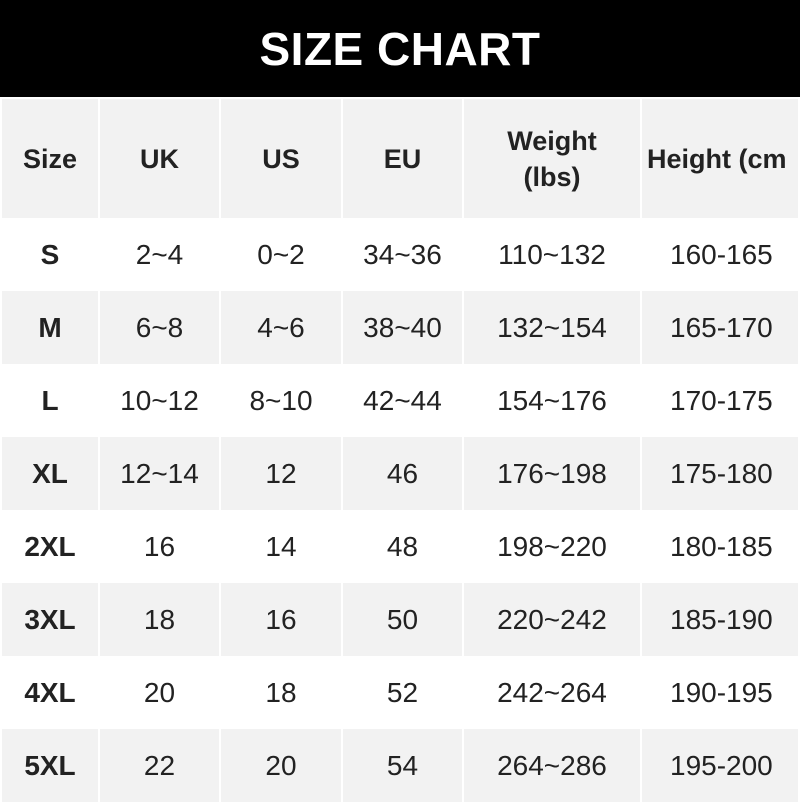 The height and width of the screenshot is (802, 800). I want to click on column-header: Height (cm, so click(720, 158).